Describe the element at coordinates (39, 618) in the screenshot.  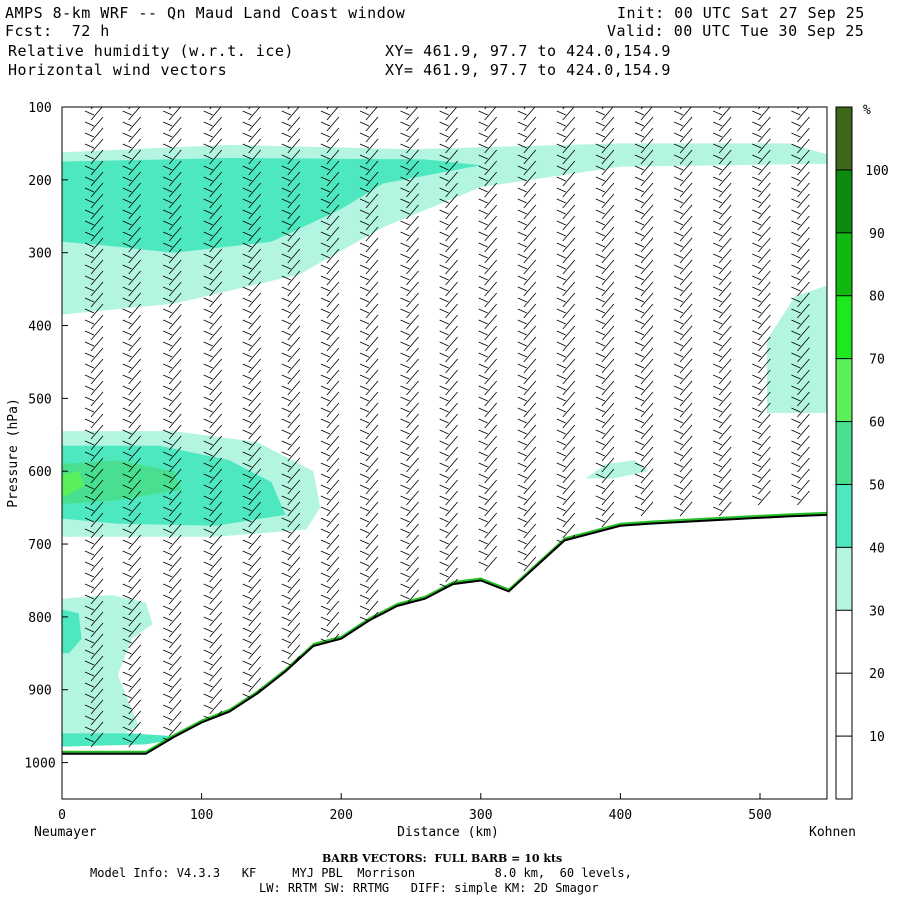
I see `y-tick-label: 800` at that location.